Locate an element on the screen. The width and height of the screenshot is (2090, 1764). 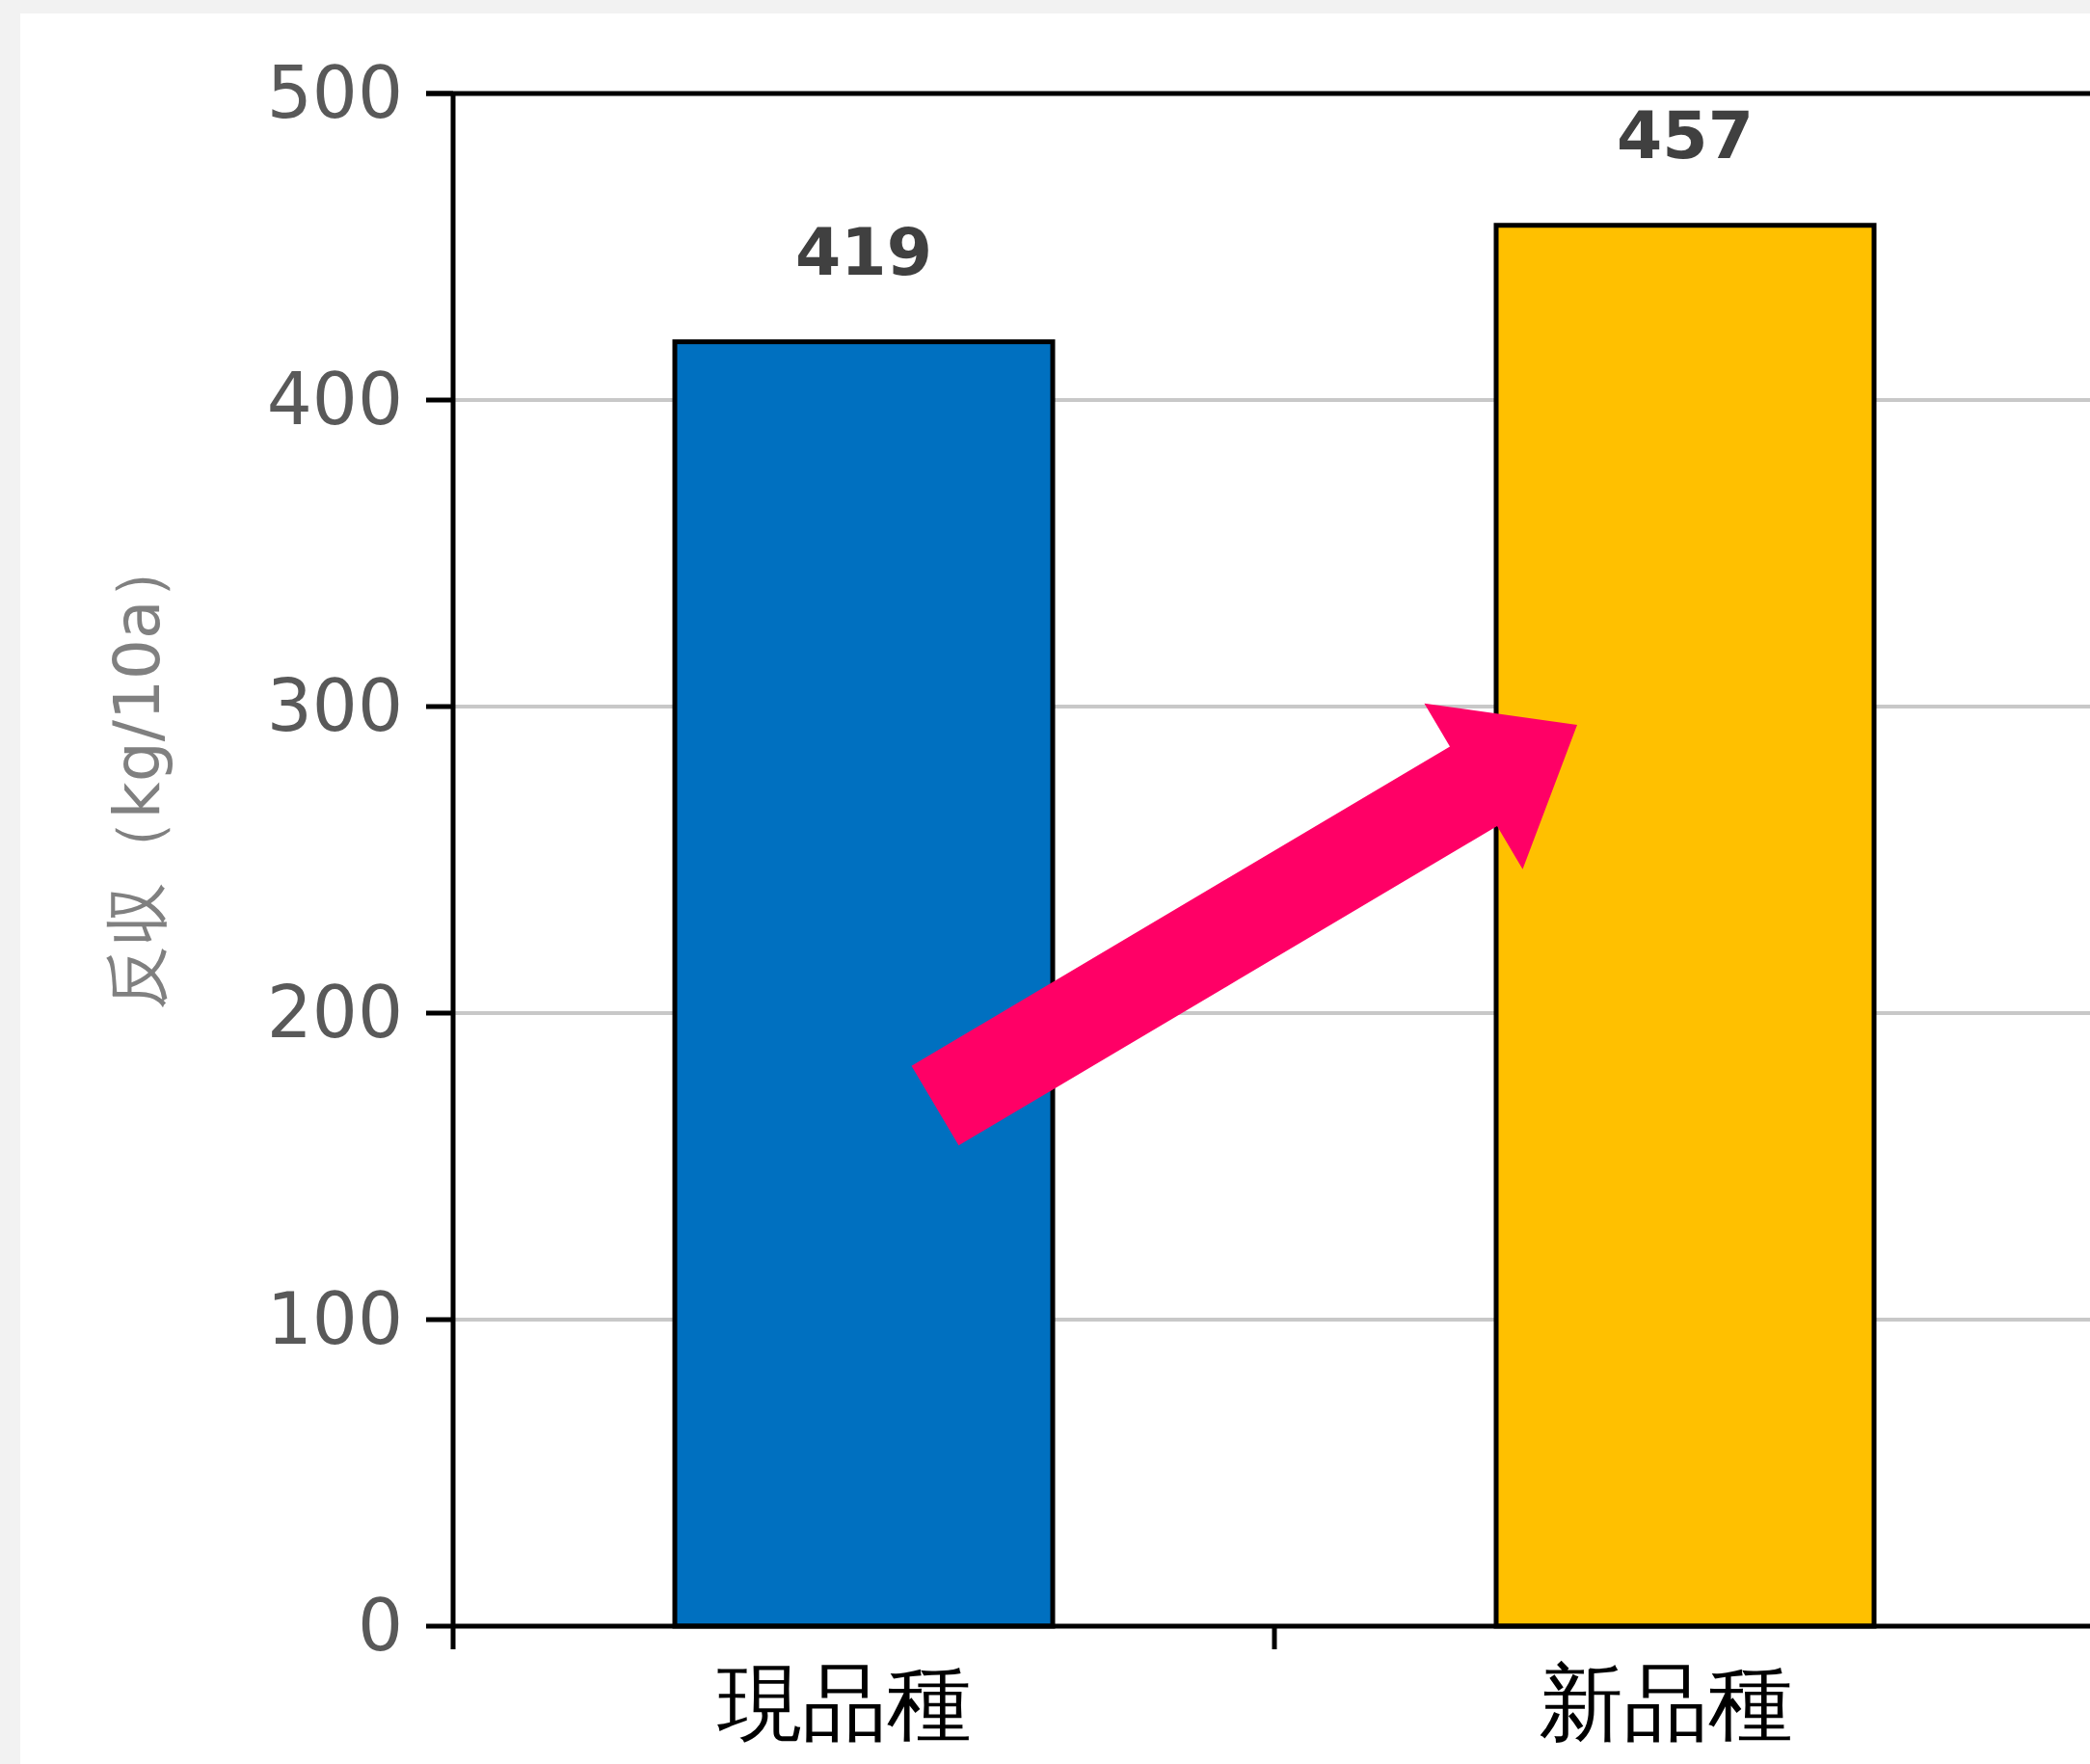
y-tick-label: 500 is located at coordinates (334, 92).